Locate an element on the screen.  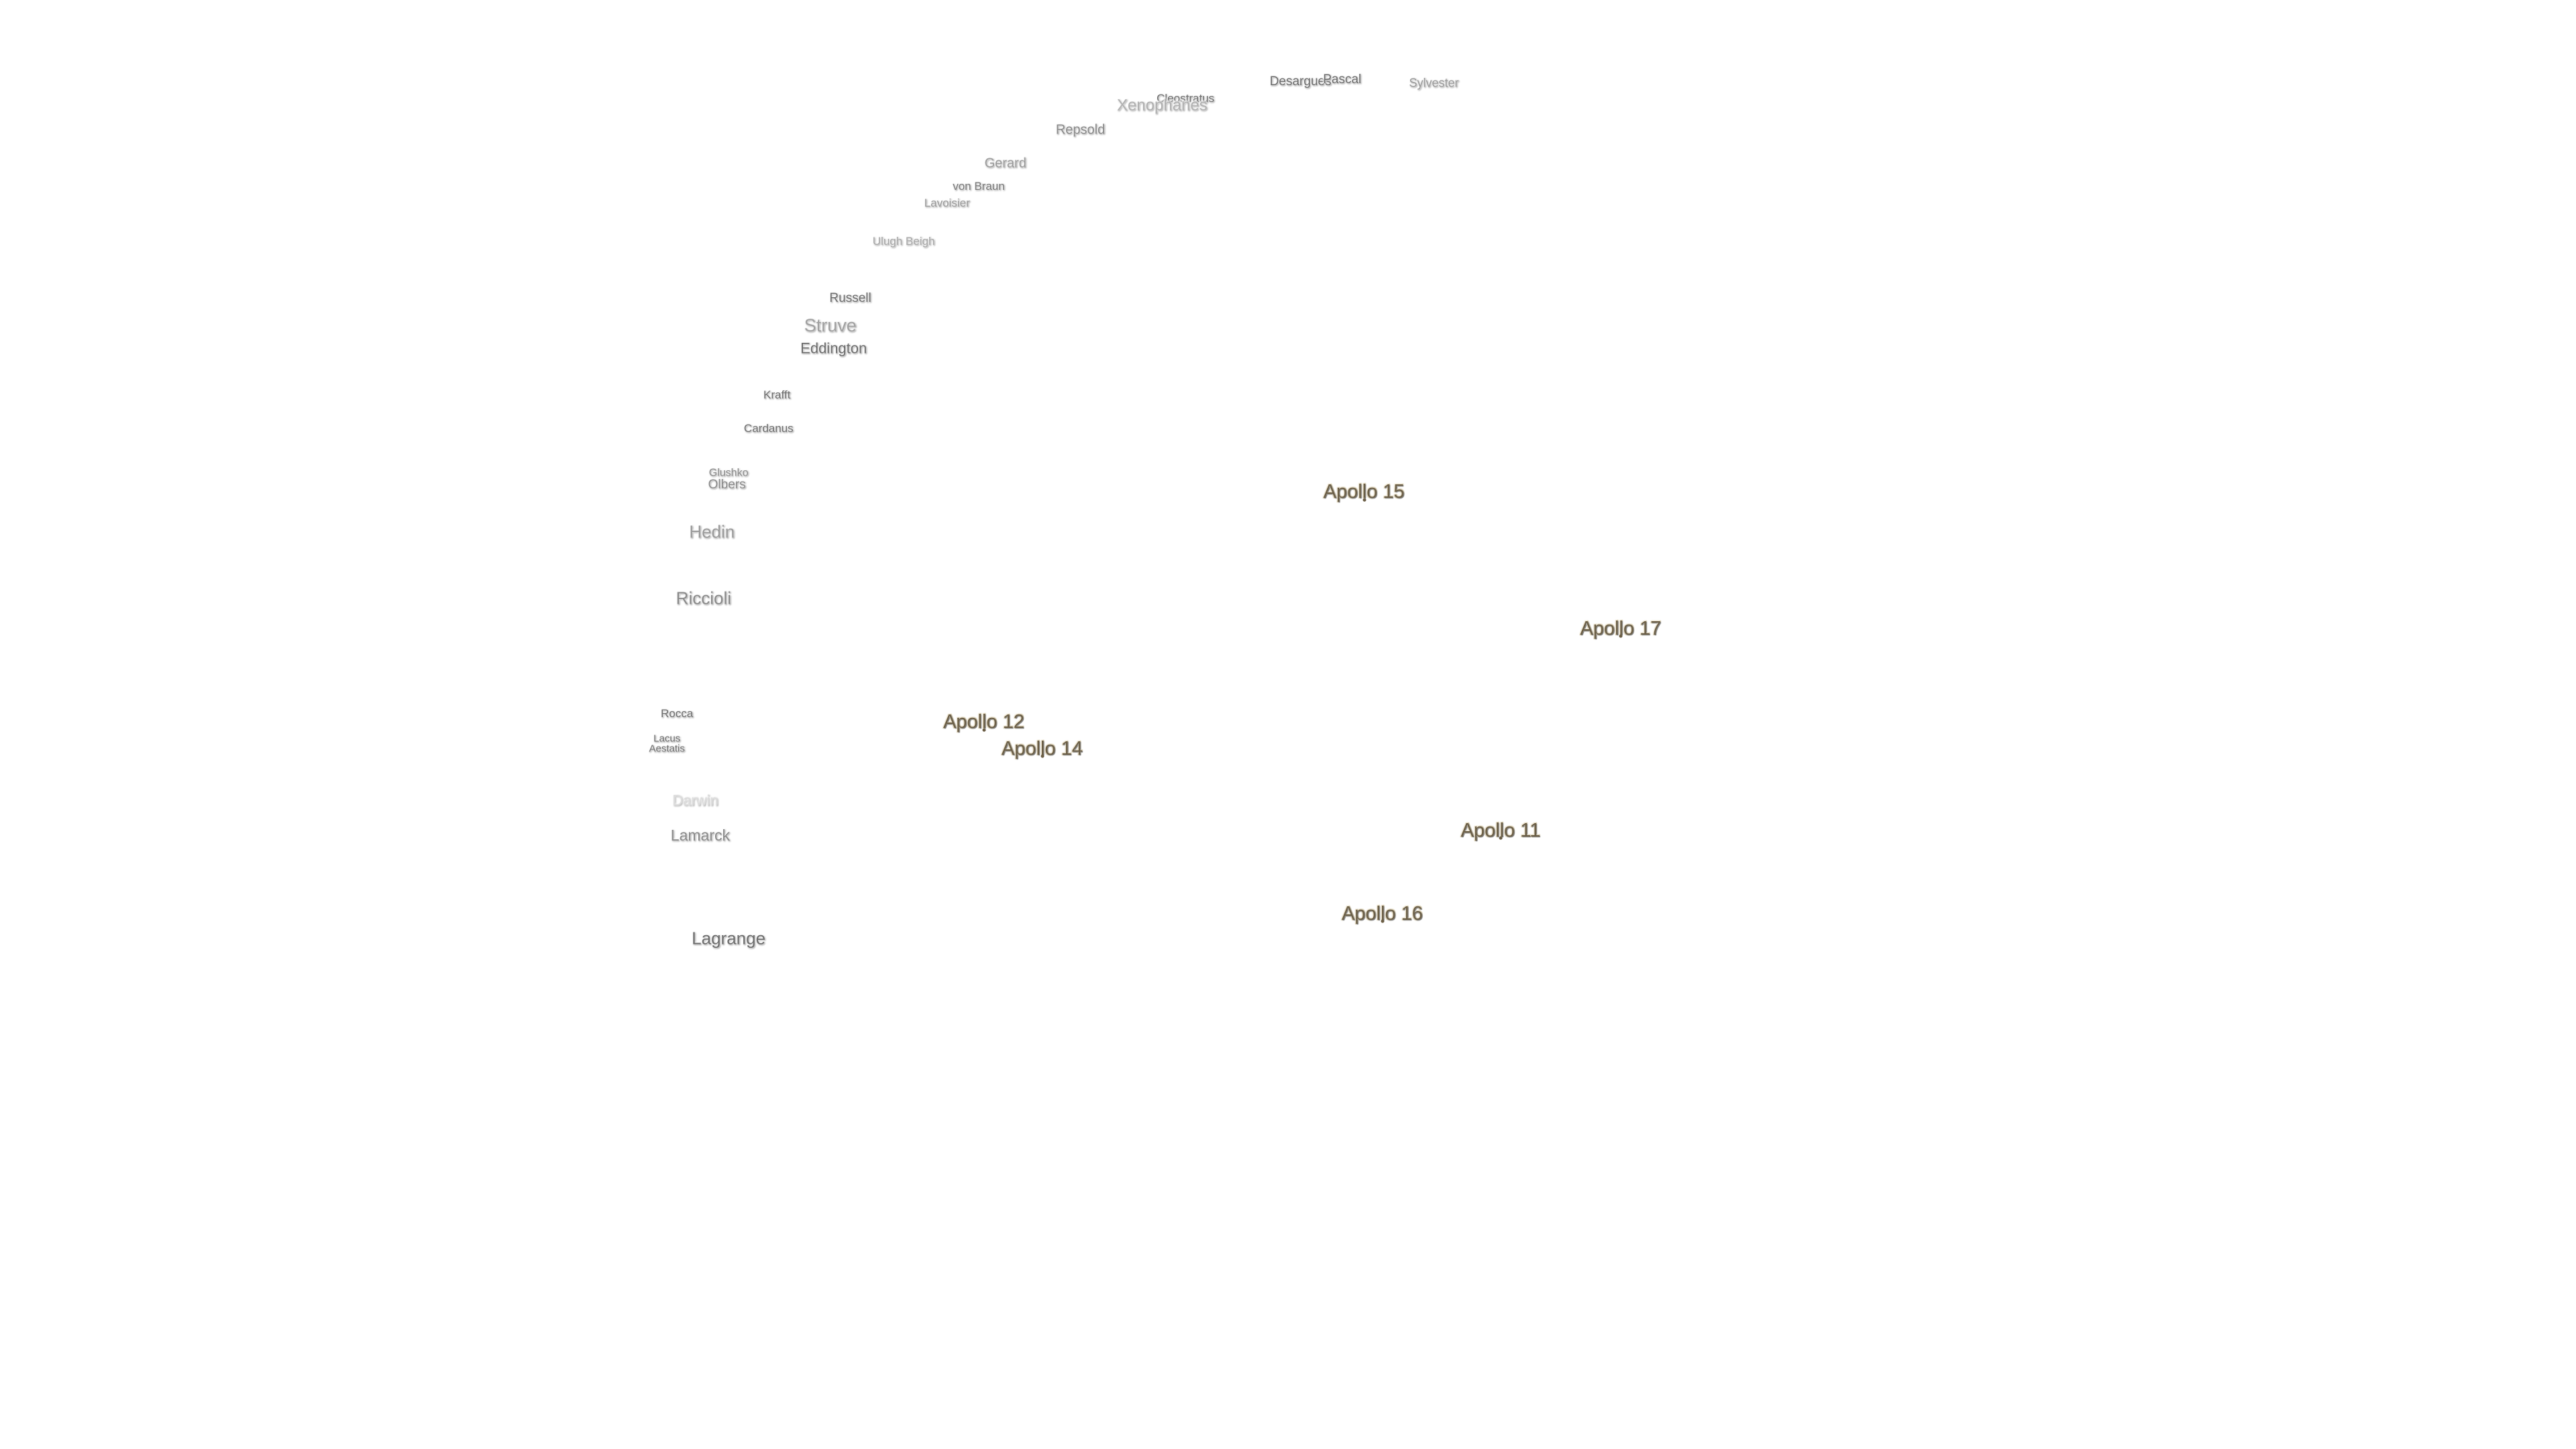
landing-site-label: Apollo 15 is located at coordinates (1364, 491).